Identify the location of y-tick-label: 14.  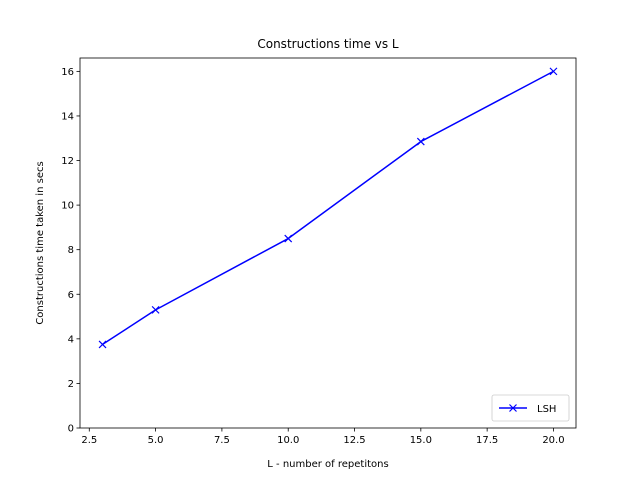
(67, 116).